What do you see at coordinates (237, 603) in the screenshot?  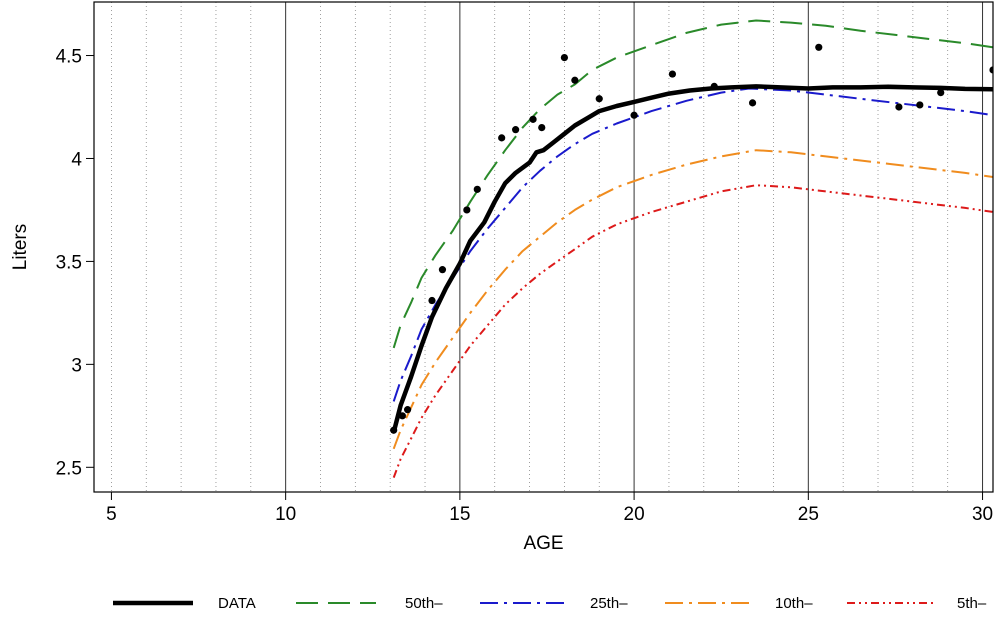 I see `legend-label: DATA` at bounding box center [237, 603].